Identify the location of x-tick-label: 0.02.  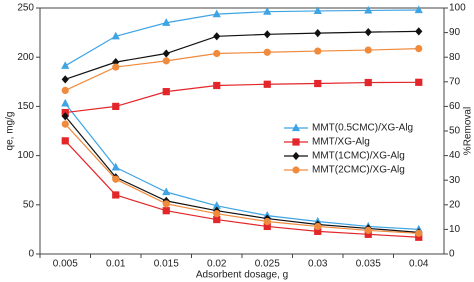
(217, 264).